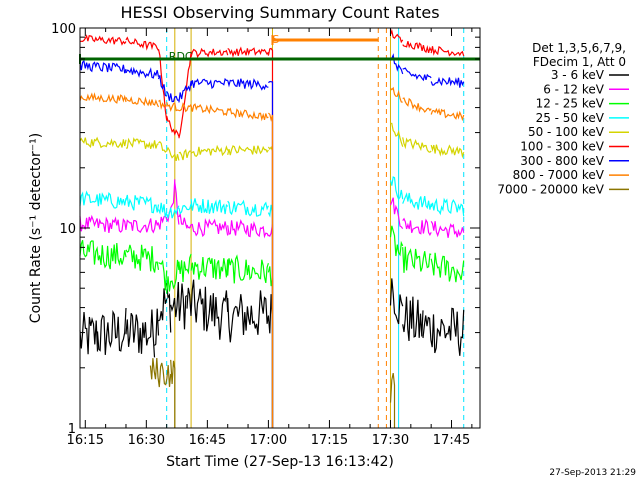 The height and width of the screenshot is (480, 640). Describe the element at coordinates (275, 39) in the screenshot. I see `annotation-label: S` at that location.